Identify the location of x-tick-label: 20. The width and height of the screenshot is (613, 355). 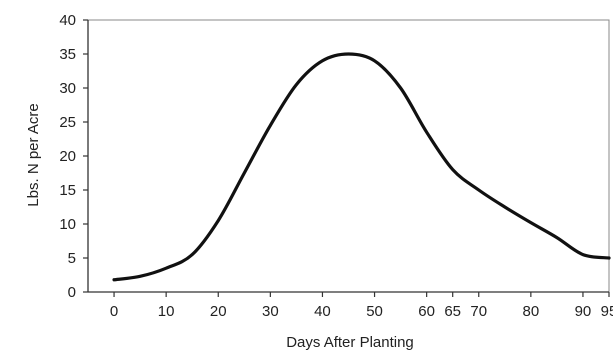
(218, 311).